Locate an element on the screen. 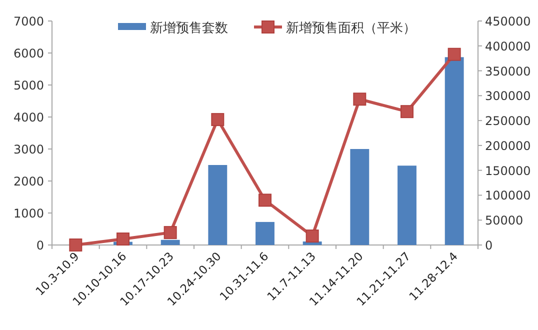  y2-tick-label: 0 is located at coordinates (489, 245).